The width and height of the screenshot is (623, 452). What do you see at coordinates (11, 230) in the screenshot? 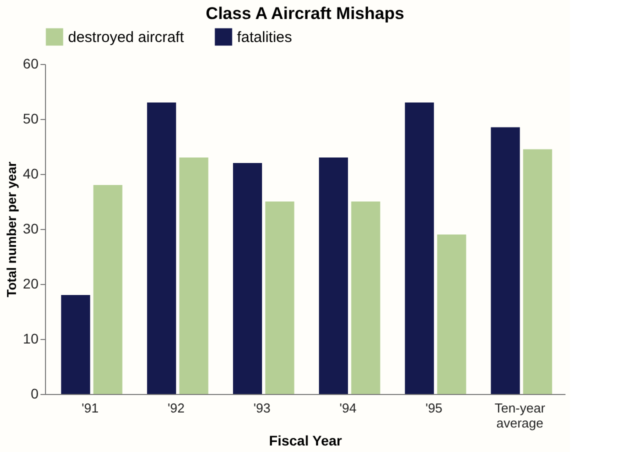
I see `y-axis-title: Total number per year` at bounding box center [11, 230].